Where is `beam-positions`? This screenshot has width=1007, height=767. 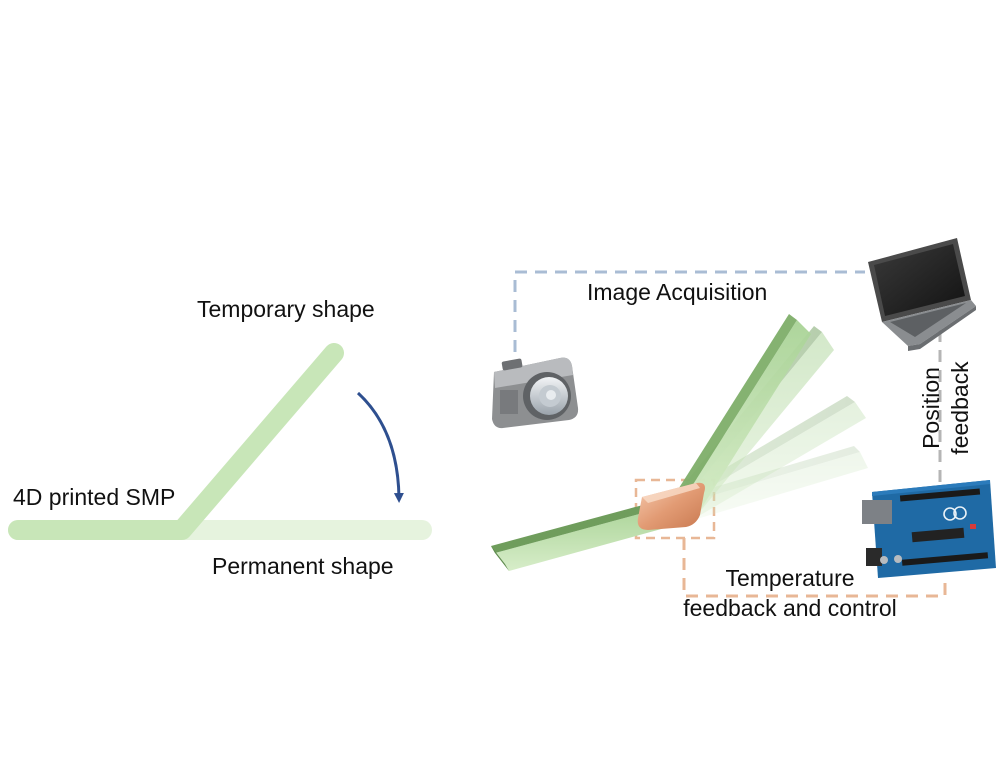 beam-positions is located at coordinates (679, 442).